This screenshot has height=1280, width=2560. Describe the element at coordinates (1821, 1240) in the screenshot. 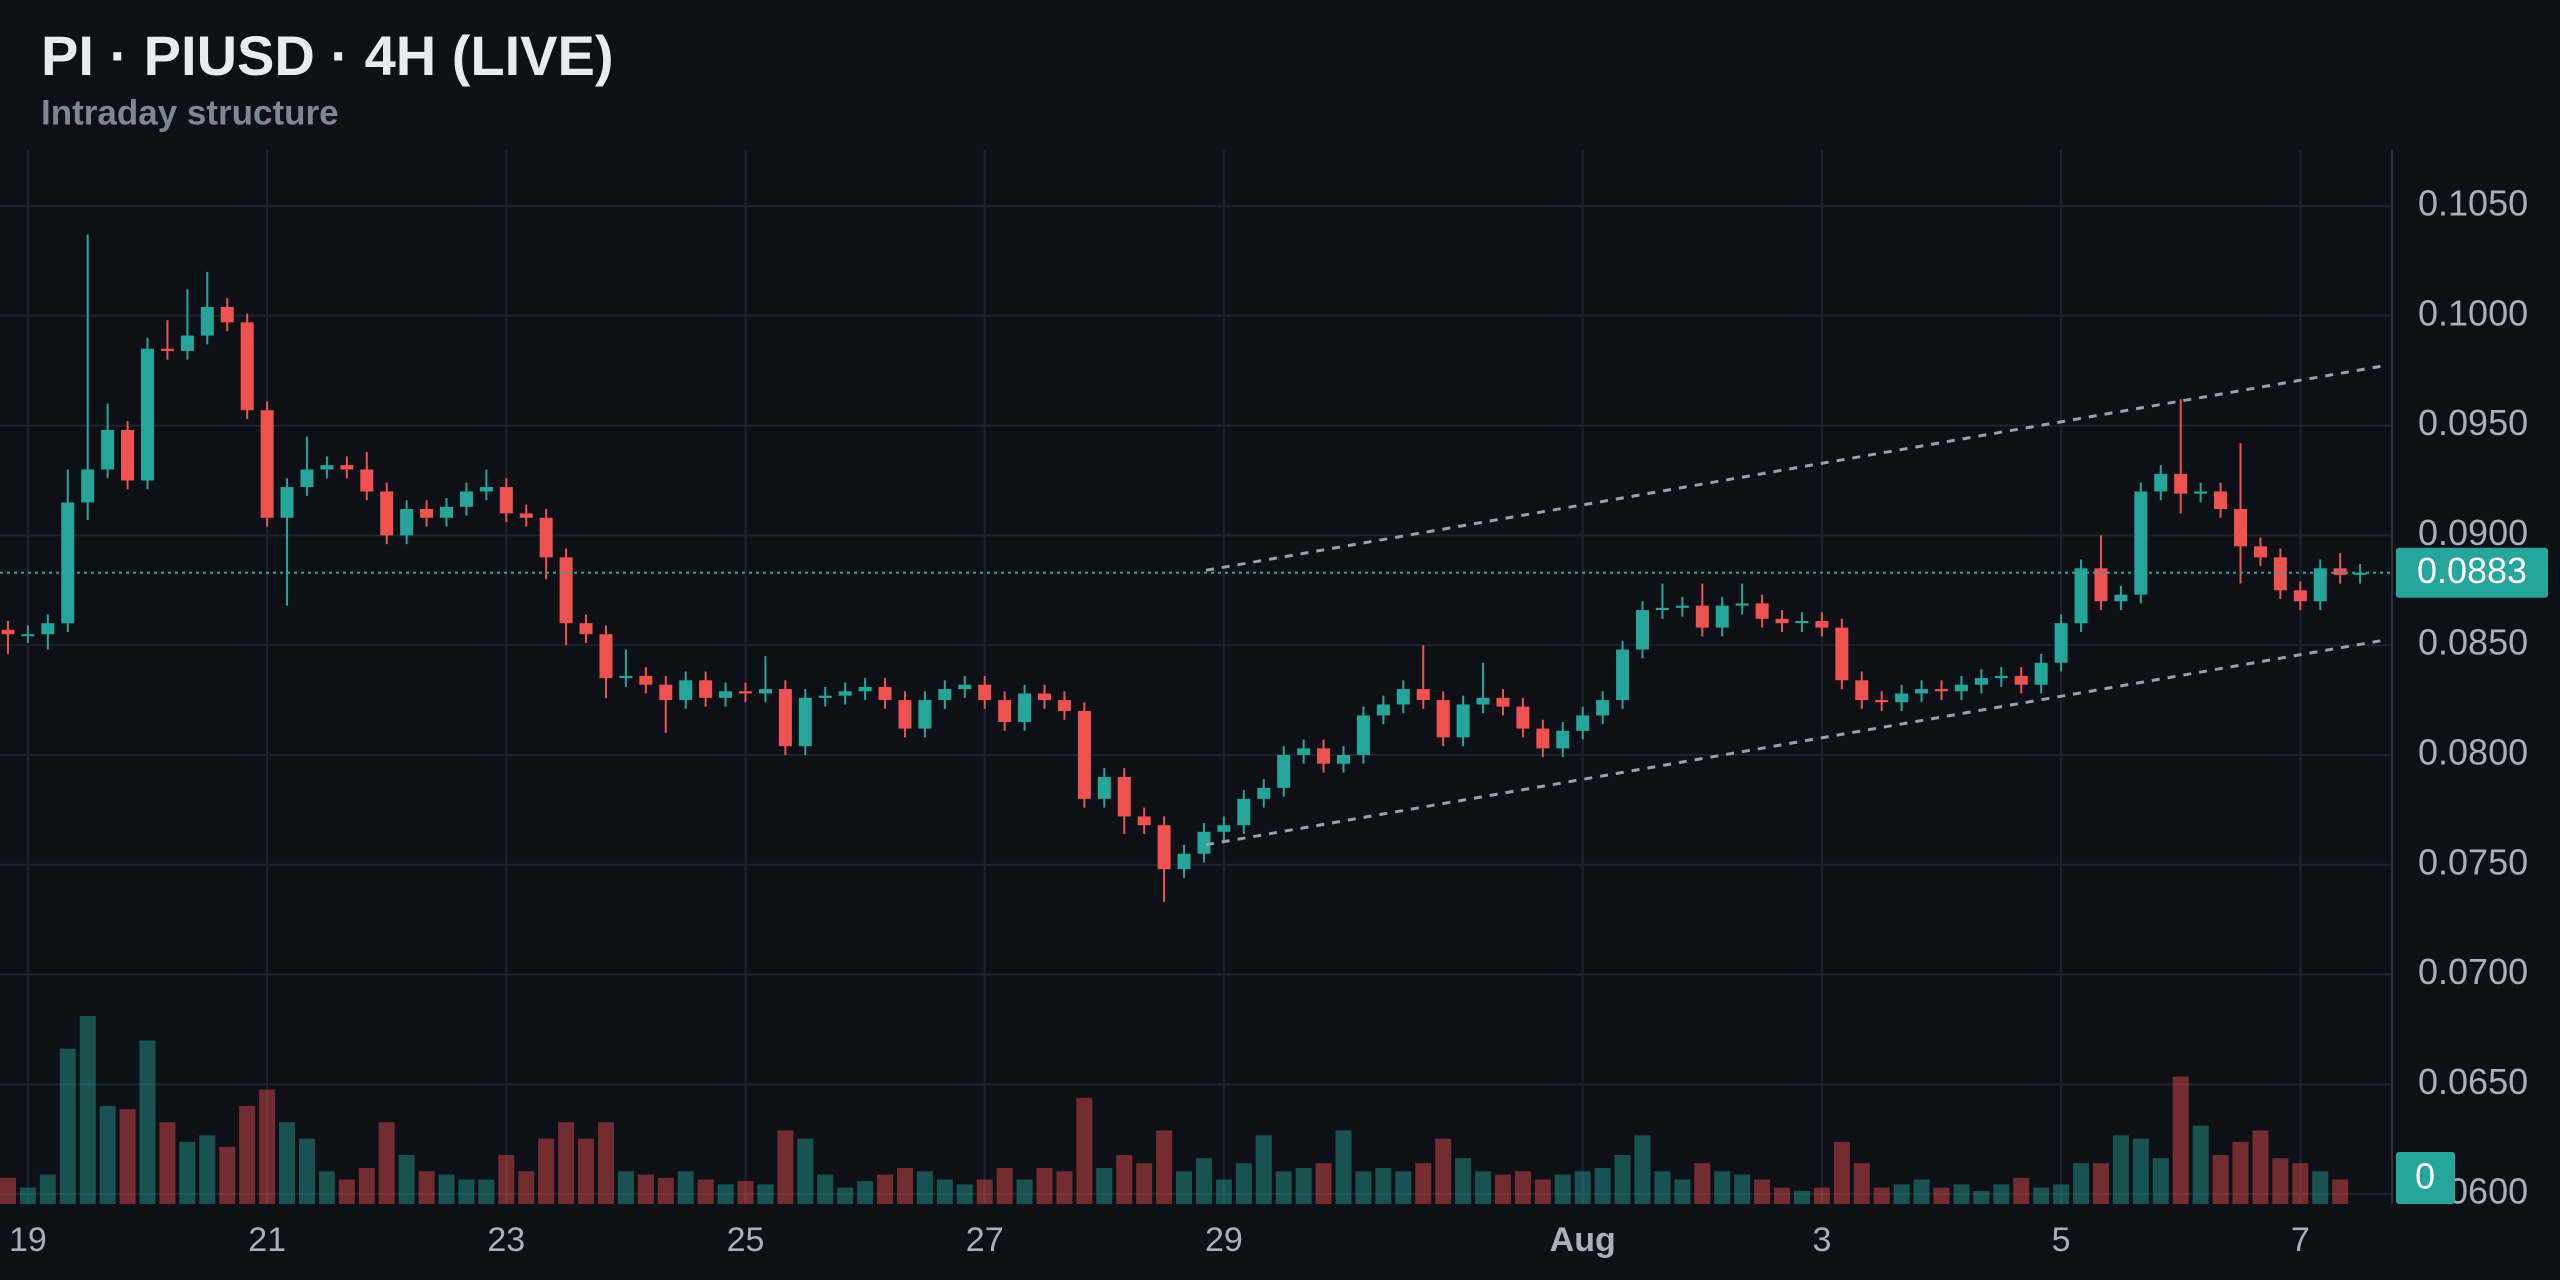

I see `x-tick-label: 3` at that location.